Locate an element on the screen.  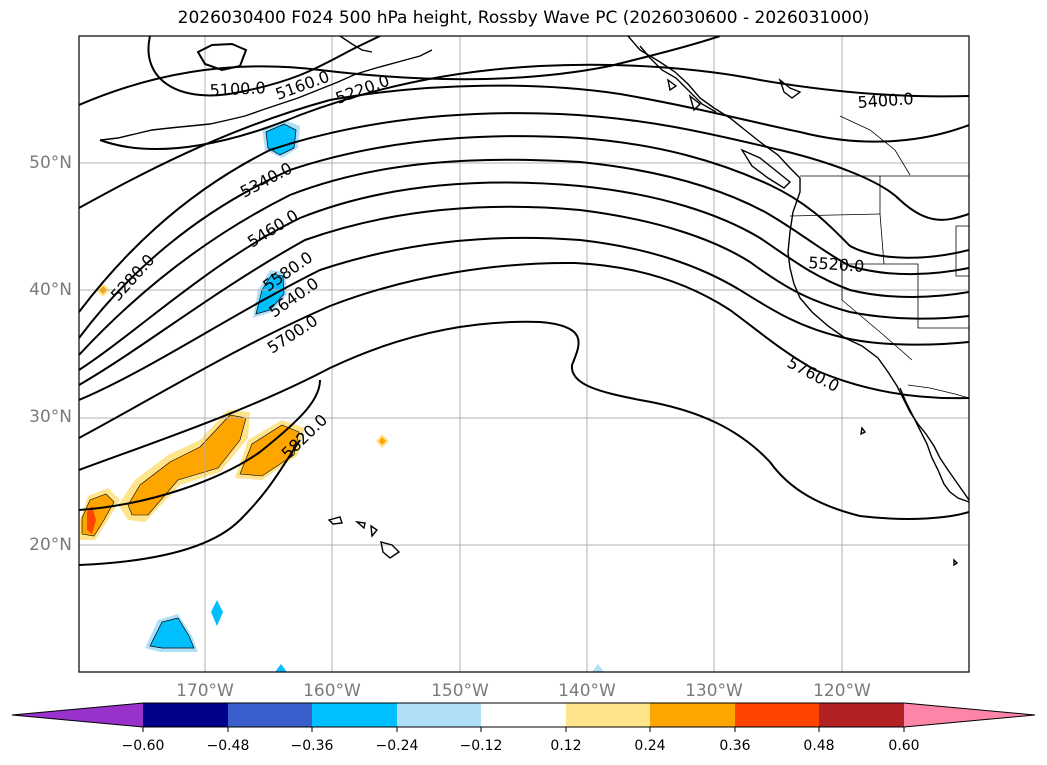
latitude-label: 40°N is located at coordinates (50, 290).